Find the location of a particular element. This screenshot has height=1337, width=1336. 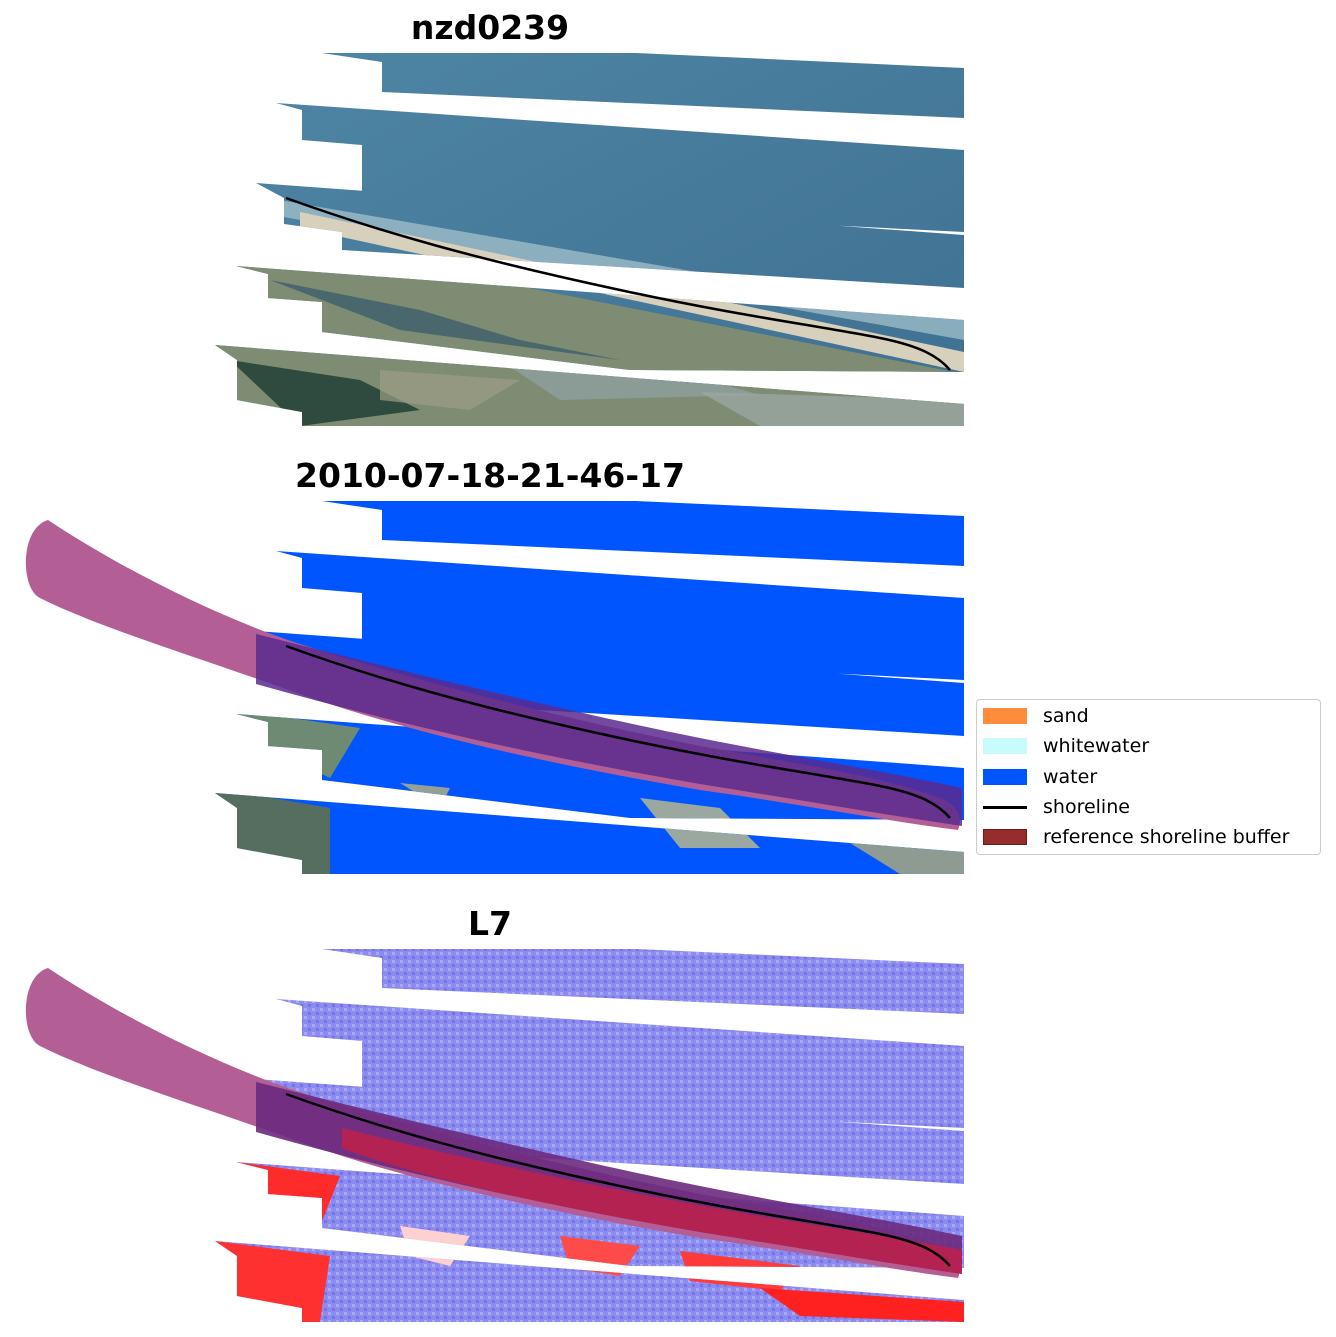

buffer-overlap is located at coordinates (609, 730).